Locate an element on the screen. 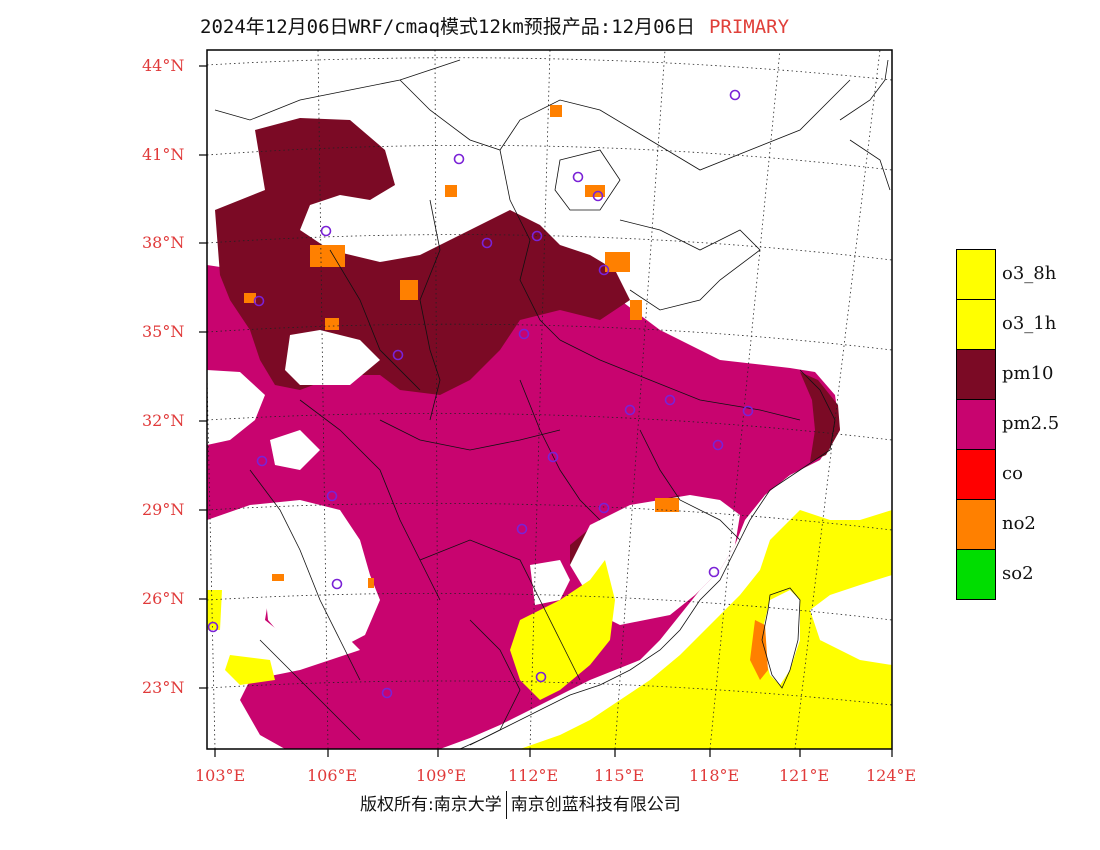  legend-item-o3-1h: o3_1h is located at coordinates (1026, 324).